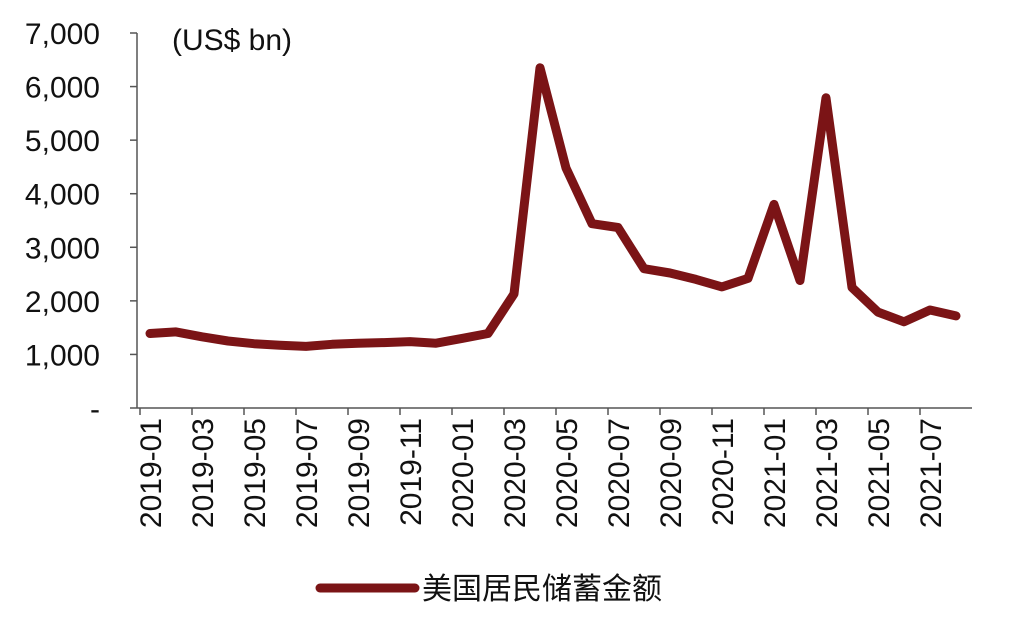 This screenshot has height=622, width=1024. What do you see at coordinates (232, 40) in the screenshot?
I see `unit-label: (US$ bn)` at bounding box center [232, 40].